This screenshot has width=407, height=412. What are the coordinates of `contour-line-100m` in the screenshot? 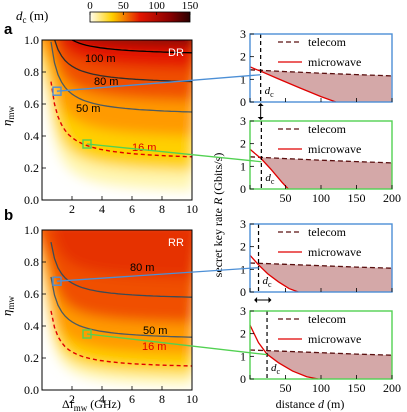 It's located at (131, 47).